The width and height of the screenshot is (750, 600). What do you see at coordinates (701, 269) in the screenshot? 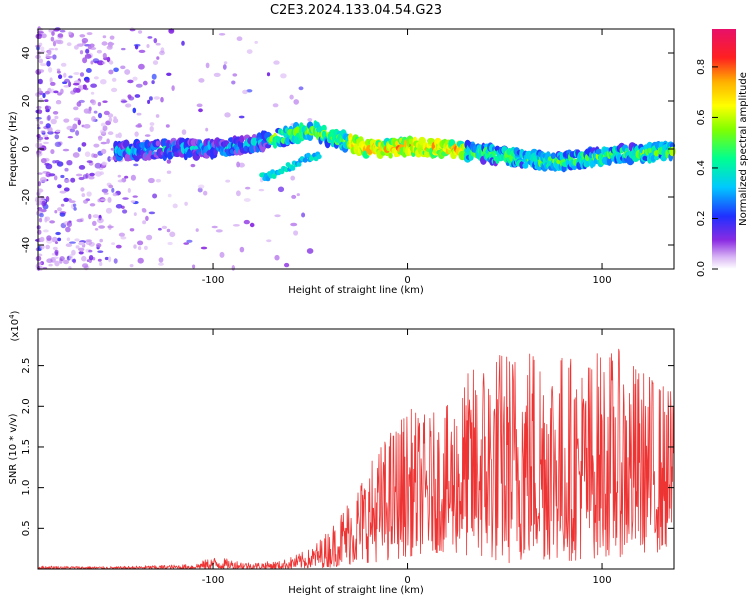
I see `colorbar-tick-label: 0.0` at bounding box center [701, 269].